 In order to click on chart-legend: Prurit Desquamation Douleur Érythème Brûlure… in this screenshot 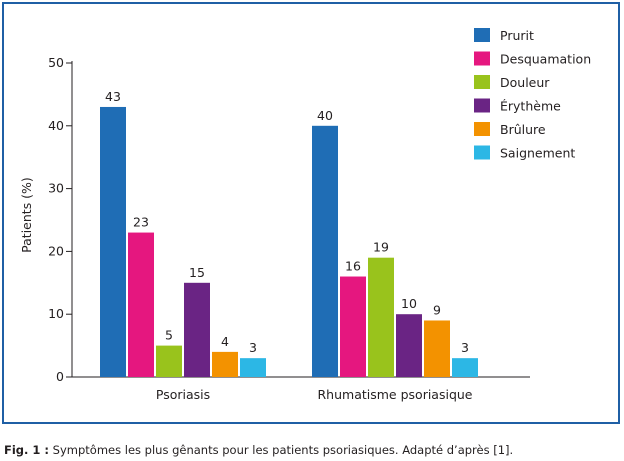, I will do `click(532, 94)`.